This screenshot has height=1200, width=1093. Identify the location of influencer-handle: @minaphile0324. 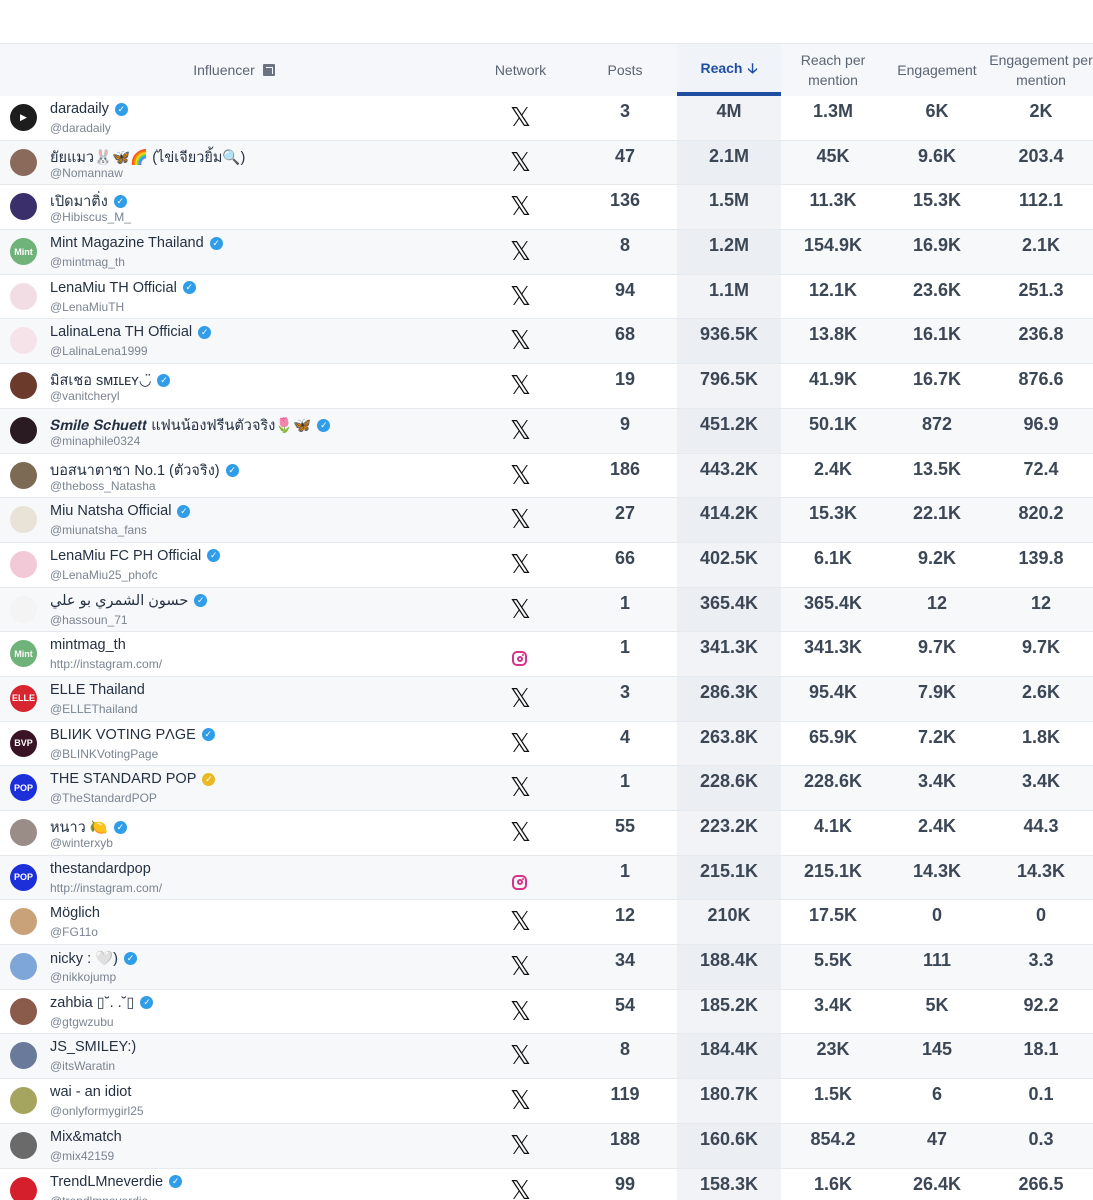
(95, 440).